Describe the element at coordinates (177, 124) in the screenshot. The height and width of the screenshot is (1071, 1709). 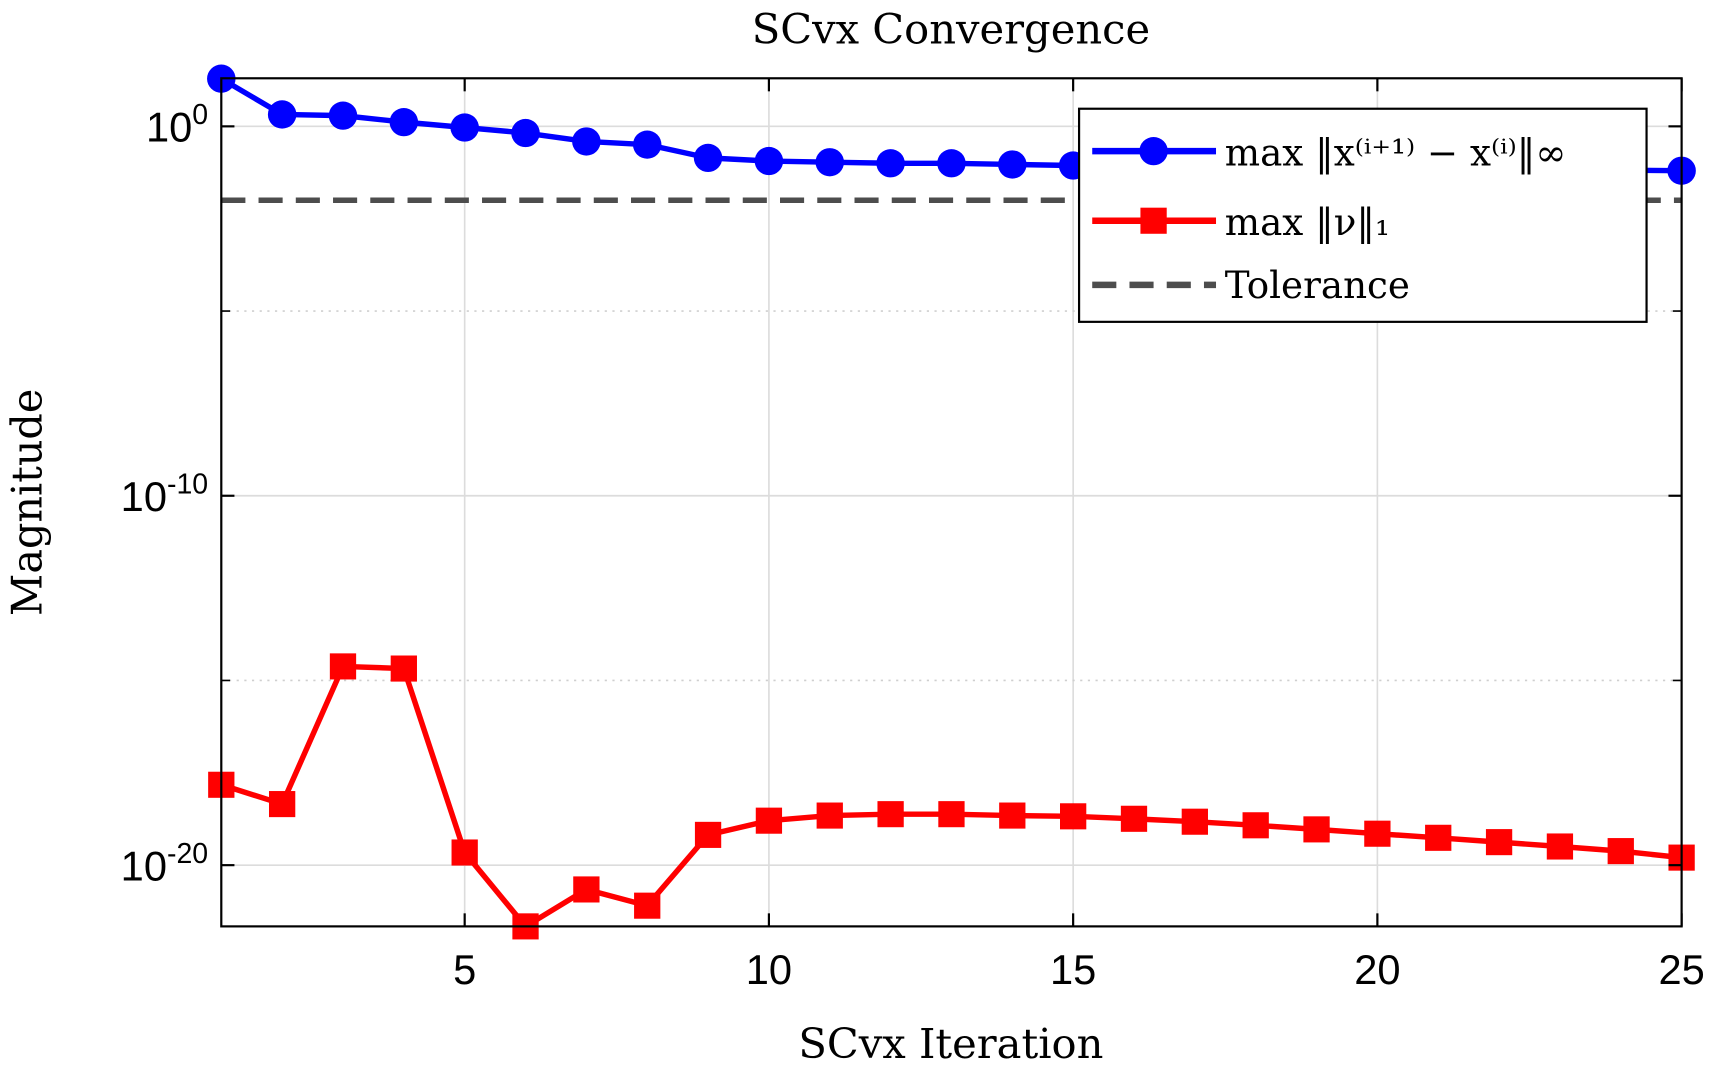
I see `y-tick-label: 100` at that location.